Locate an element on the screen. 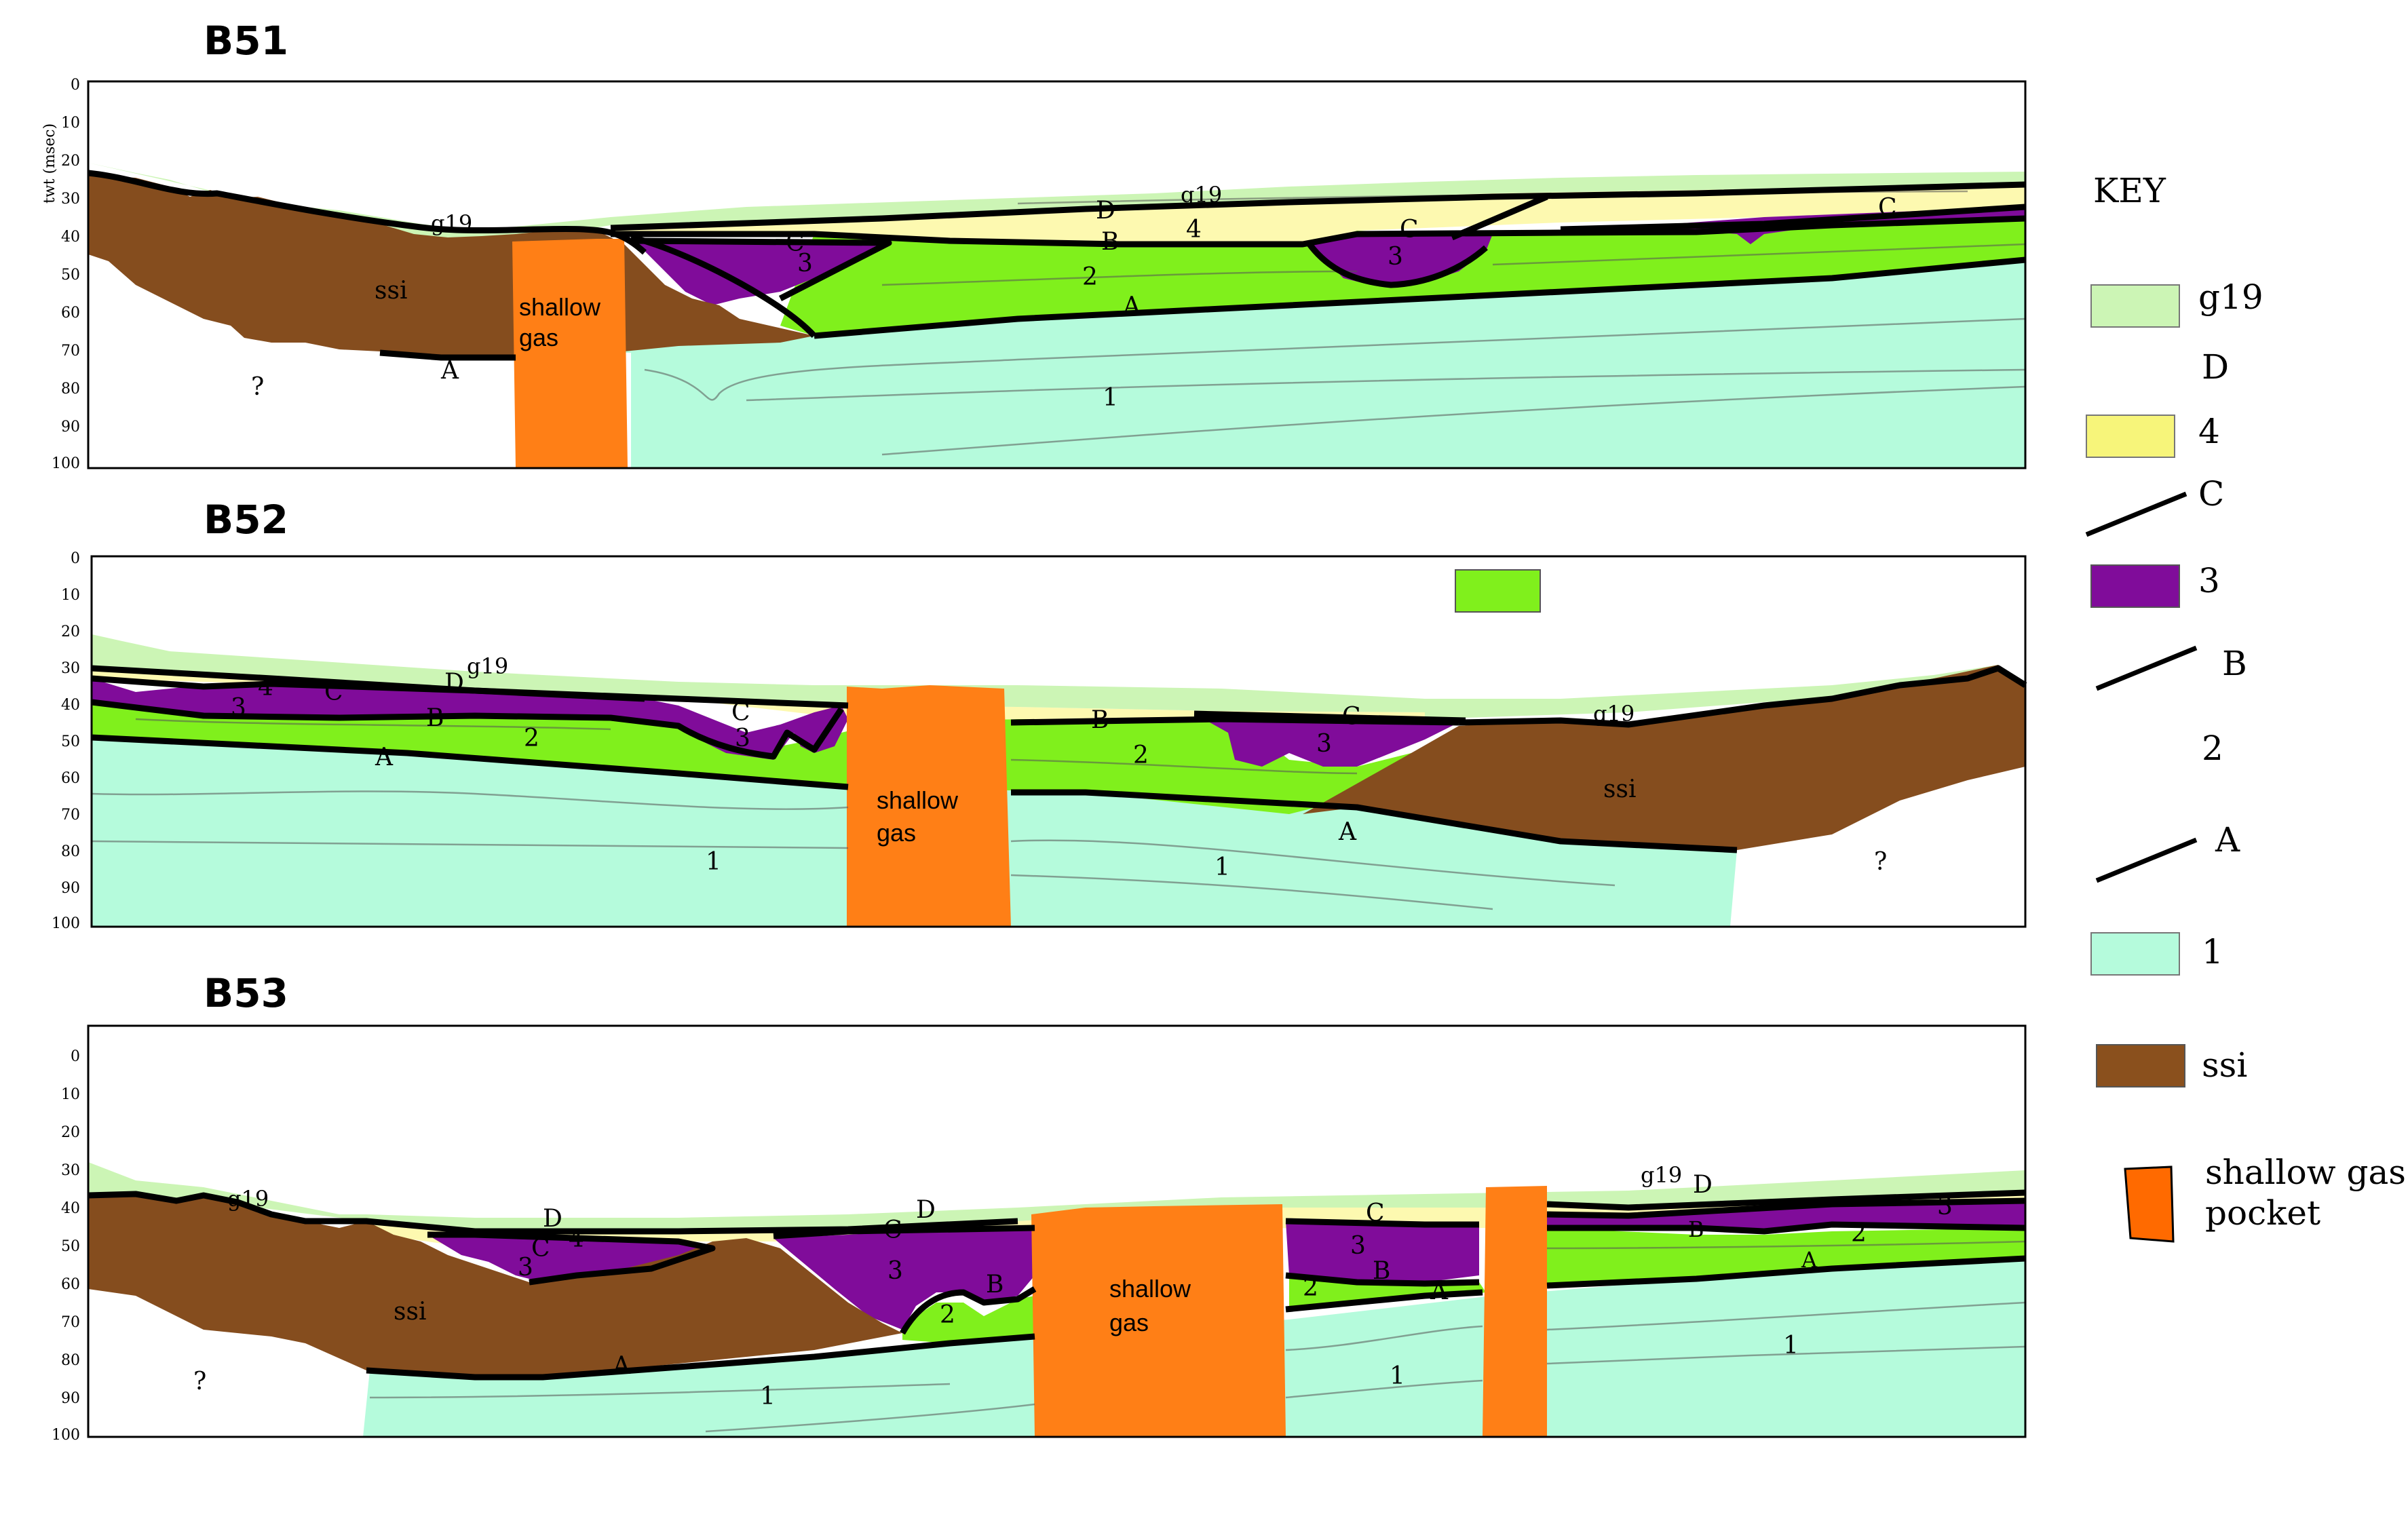  panel-title: B51 is located at coordinates (246, 41).